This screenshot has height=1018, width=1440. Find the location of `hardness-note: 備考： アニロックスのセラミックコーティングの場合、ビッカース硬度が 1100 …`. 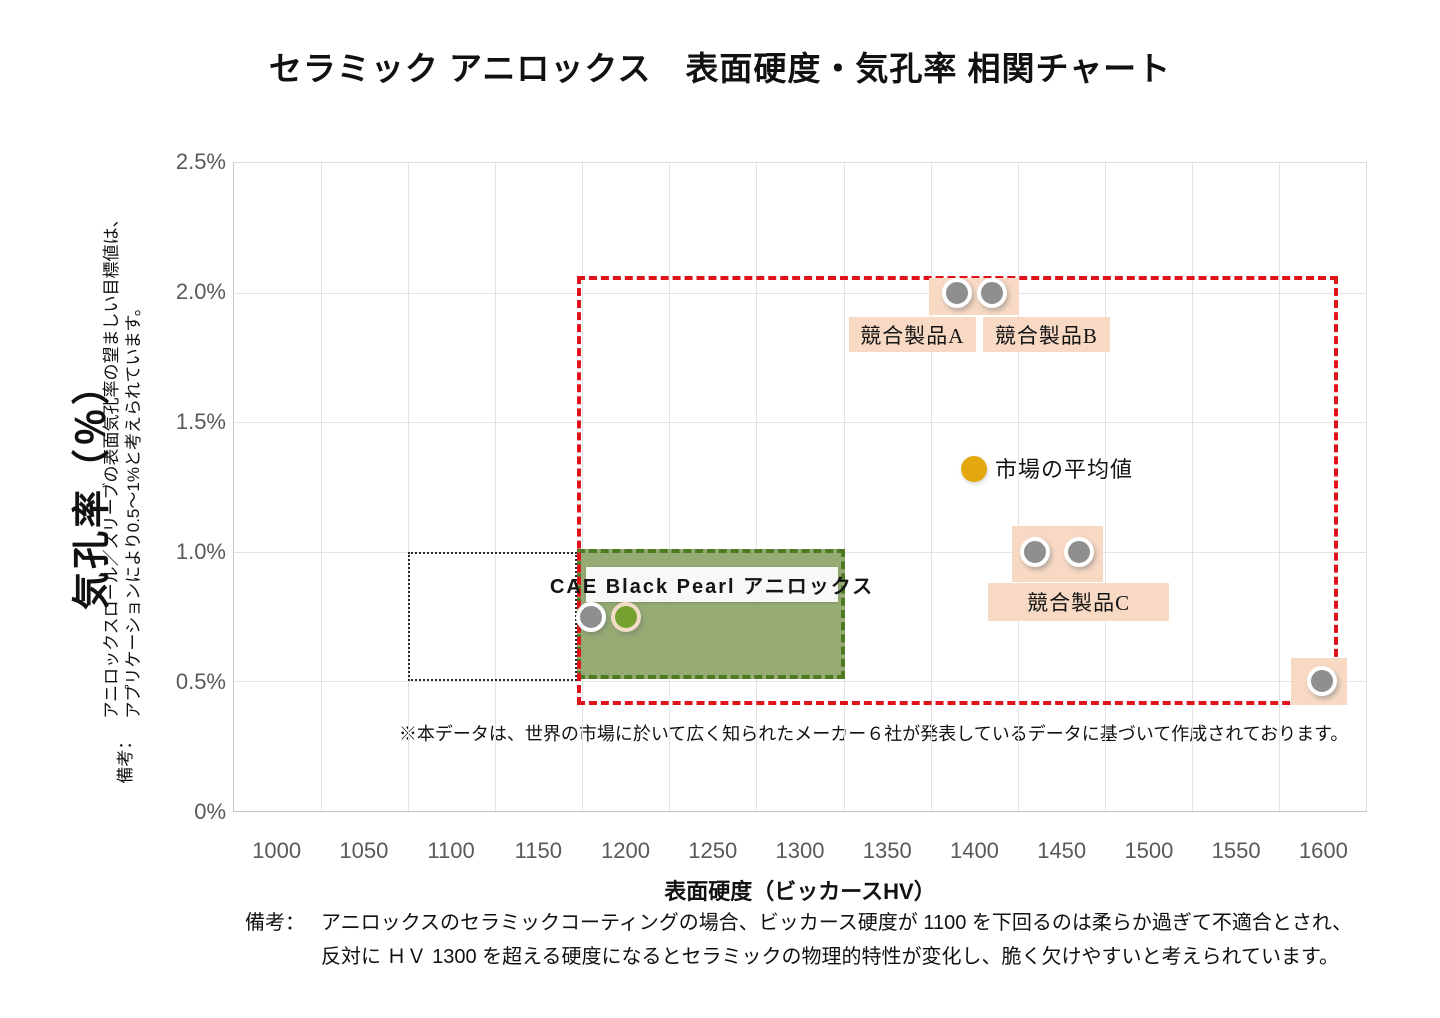

hardness-note: 備考： アニロックスのセラミックコーティングの場合、ビッカース硬度が 1100 … is located at coordinates (798, 940).